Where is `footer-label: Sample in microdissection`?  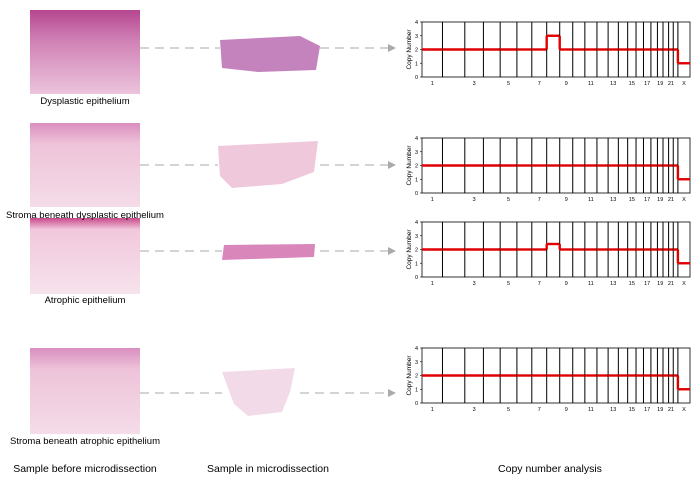 footer-label: Sample in microdissection is located at coordinates (268, 469).